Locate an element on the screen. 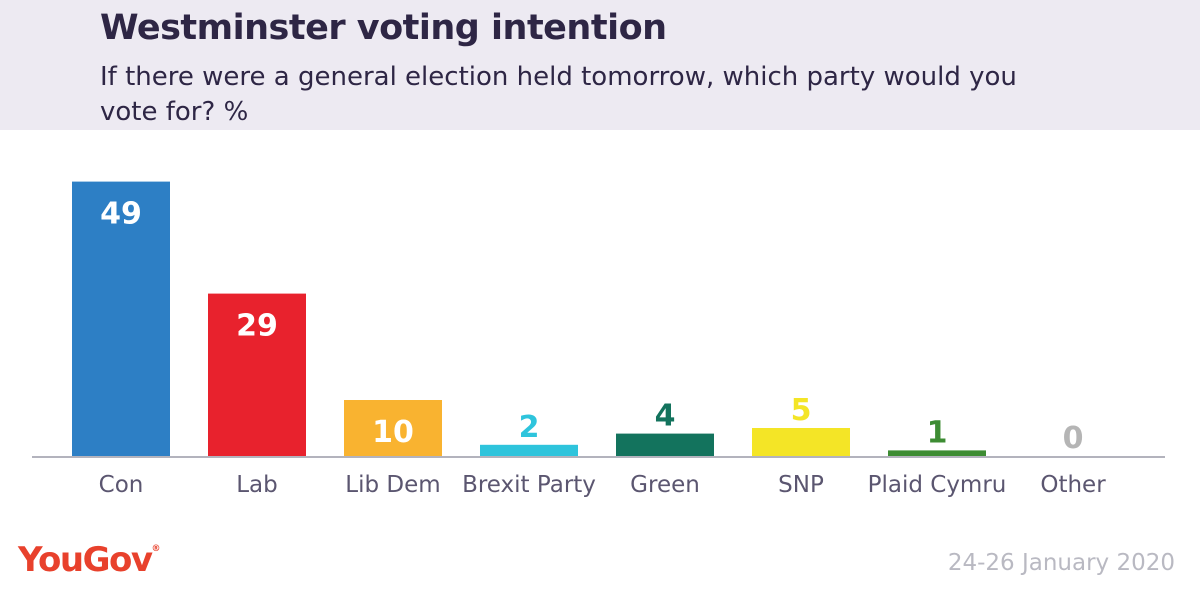  category-label: SNP is located at coordinates (801, 485).